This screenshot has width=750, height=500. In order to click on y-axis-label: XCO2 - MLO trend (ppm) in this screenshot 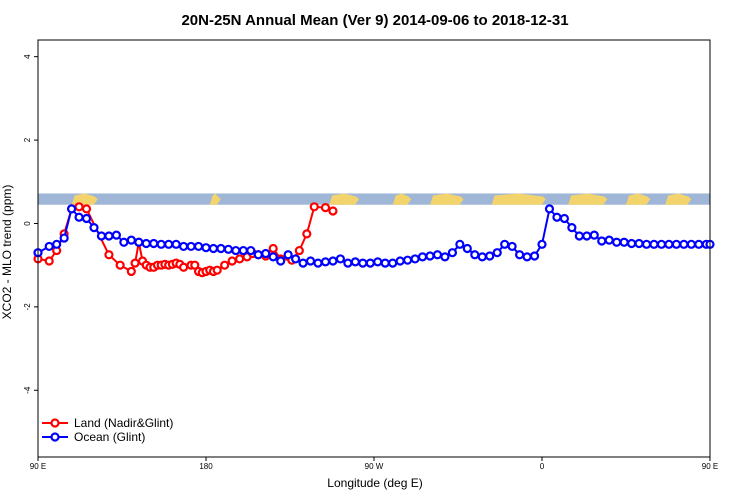, I will do `click(7, 252)`.